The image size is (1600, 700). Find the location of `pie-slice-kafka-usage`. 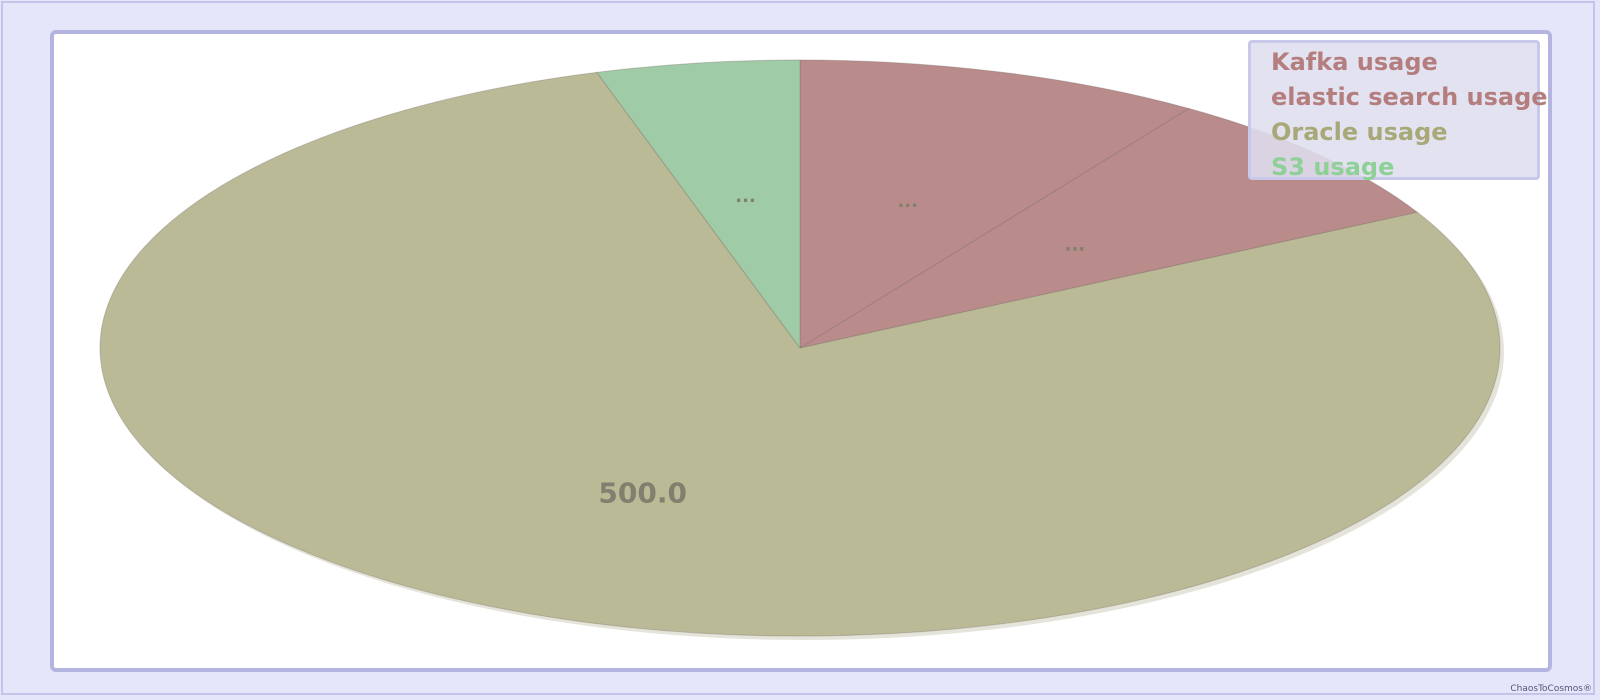

pie-slice-kafka-usage is located at coordinates (995, 204).